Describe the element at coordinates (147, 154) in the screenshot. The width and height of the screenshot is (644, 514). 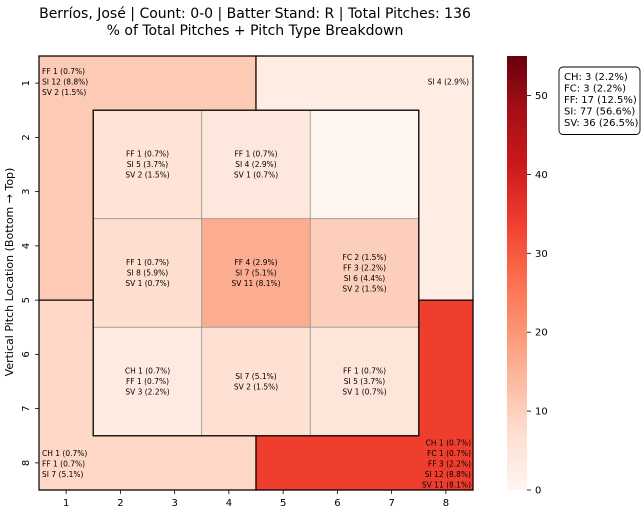
I see `inner-1-label: FF 1 (0.7%)` at that location.